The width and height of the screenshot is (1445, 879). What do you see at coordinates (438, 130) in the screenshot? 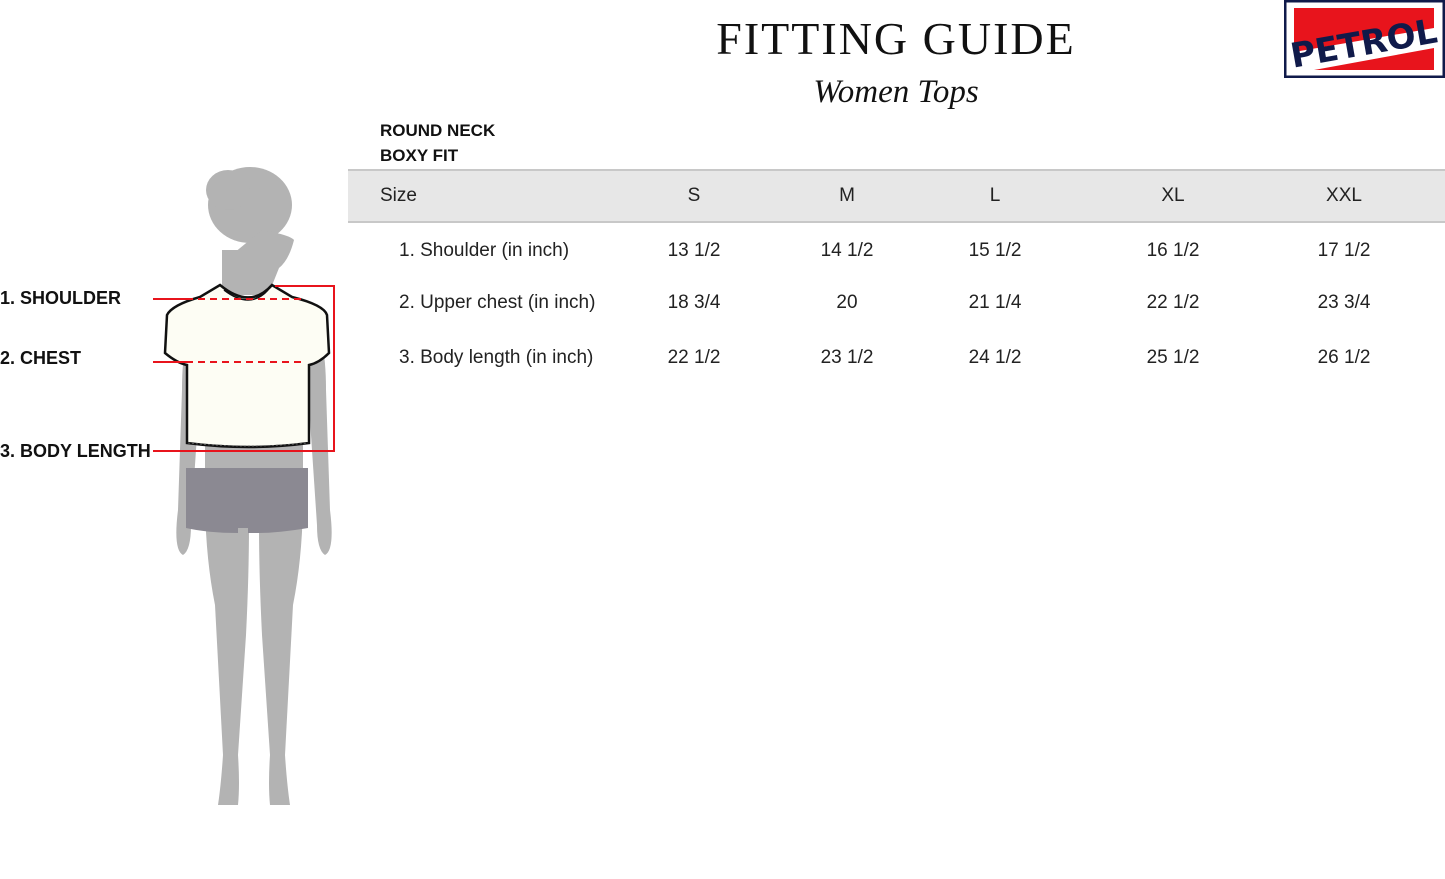
I see `style-neck: ROUND NECK` at bounding box center [438, 130].